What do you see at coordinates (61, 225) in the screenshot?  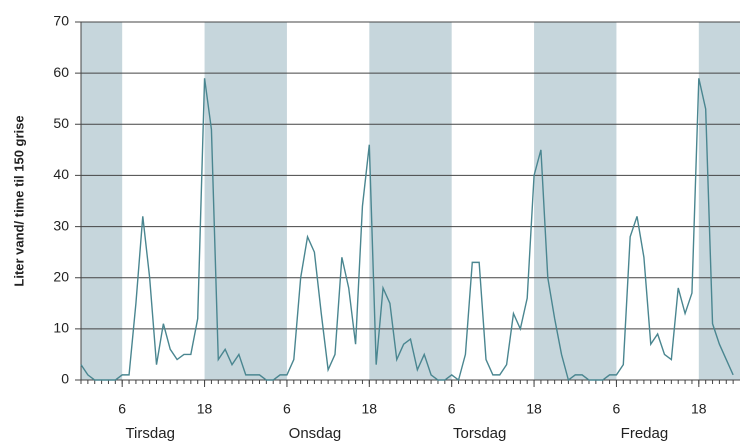 I see `y-tick-label: 30` at bounding box center [61, 225].